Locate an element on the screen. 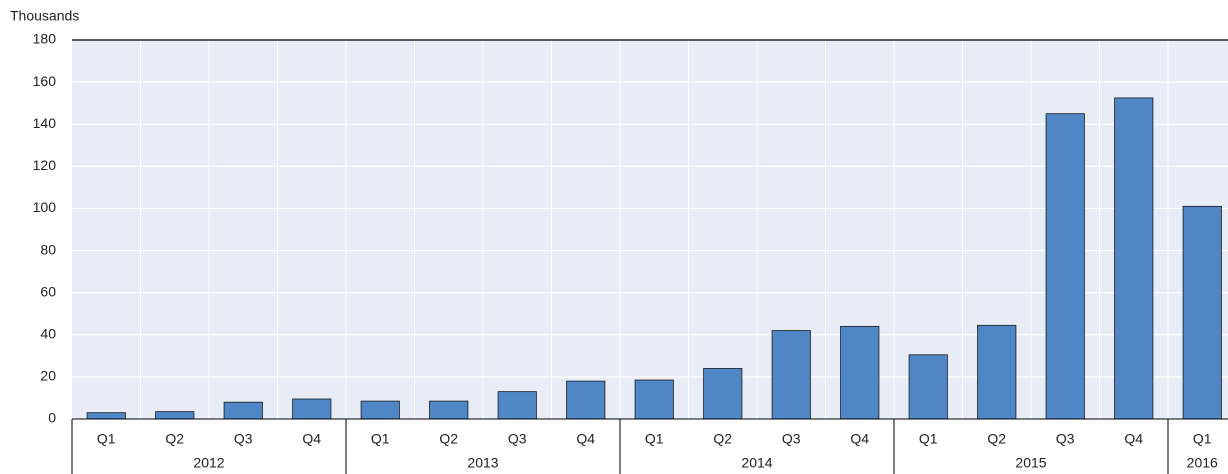  y-tick-label: 20 is located at coordinates (48, 376).